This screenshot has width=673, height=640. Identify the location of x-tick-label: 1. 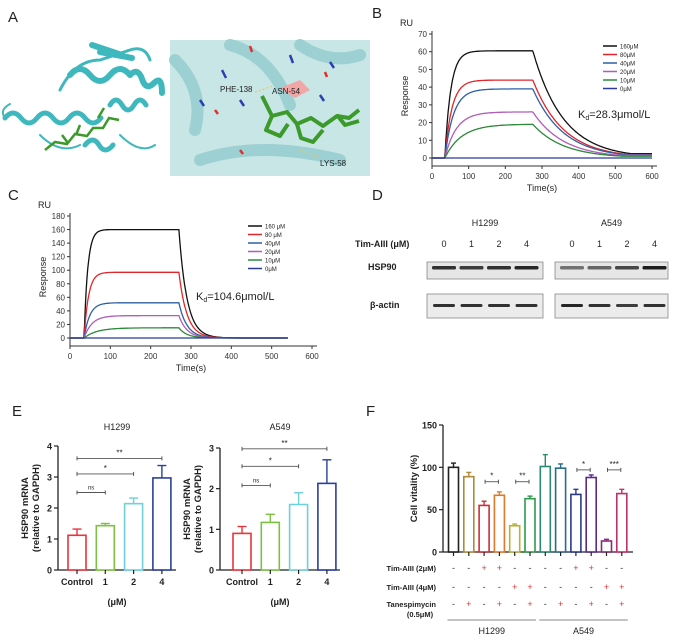
(270, 582).